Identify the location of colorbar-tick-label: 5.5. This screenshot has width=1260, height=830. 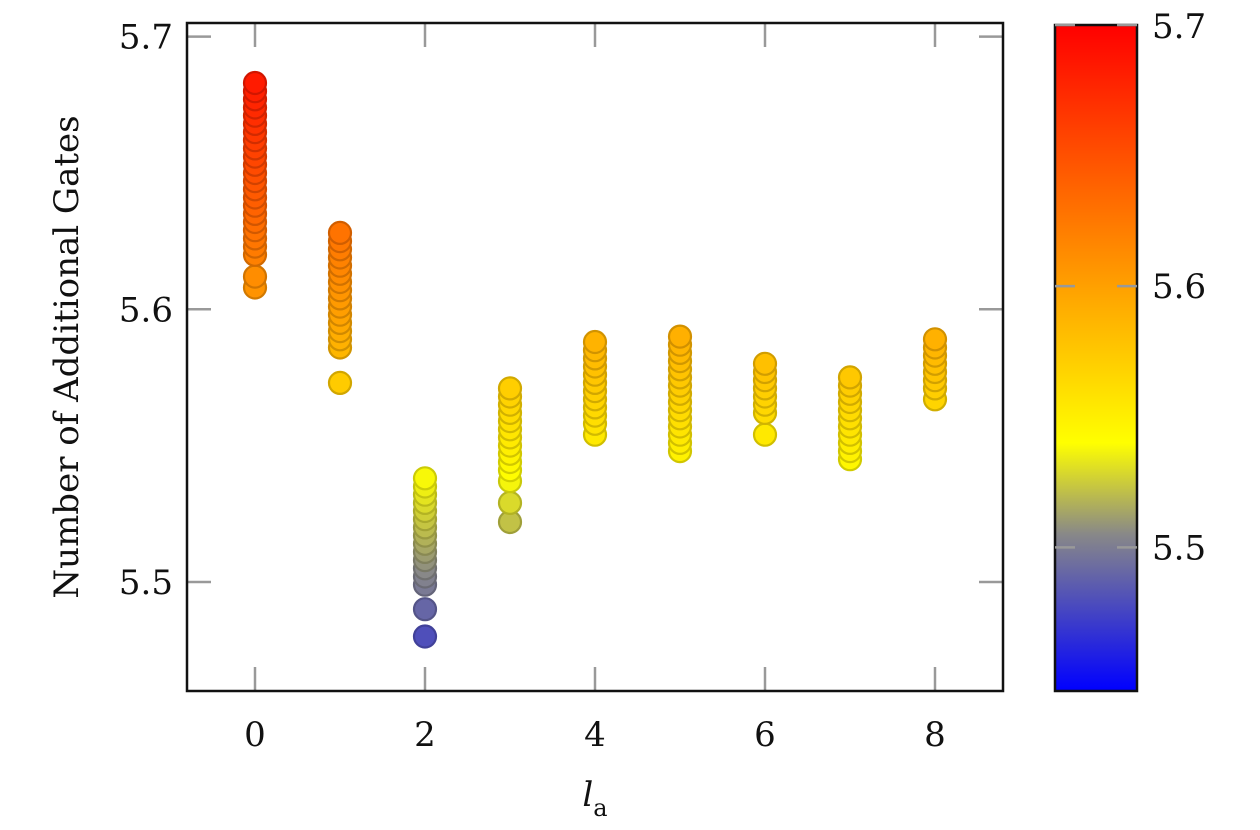
(1179, 548).